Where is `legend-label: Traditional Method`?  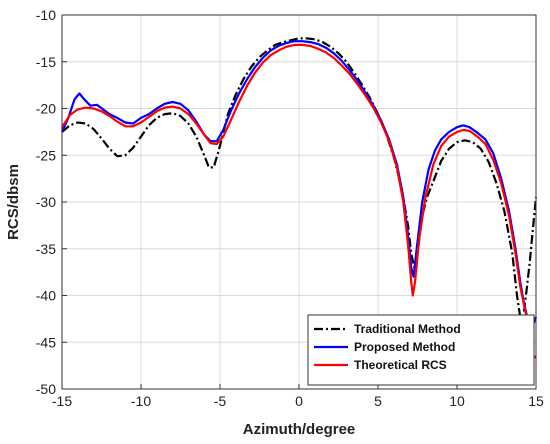
legend-label: Traditional Method is located at coordinates (407, 329).